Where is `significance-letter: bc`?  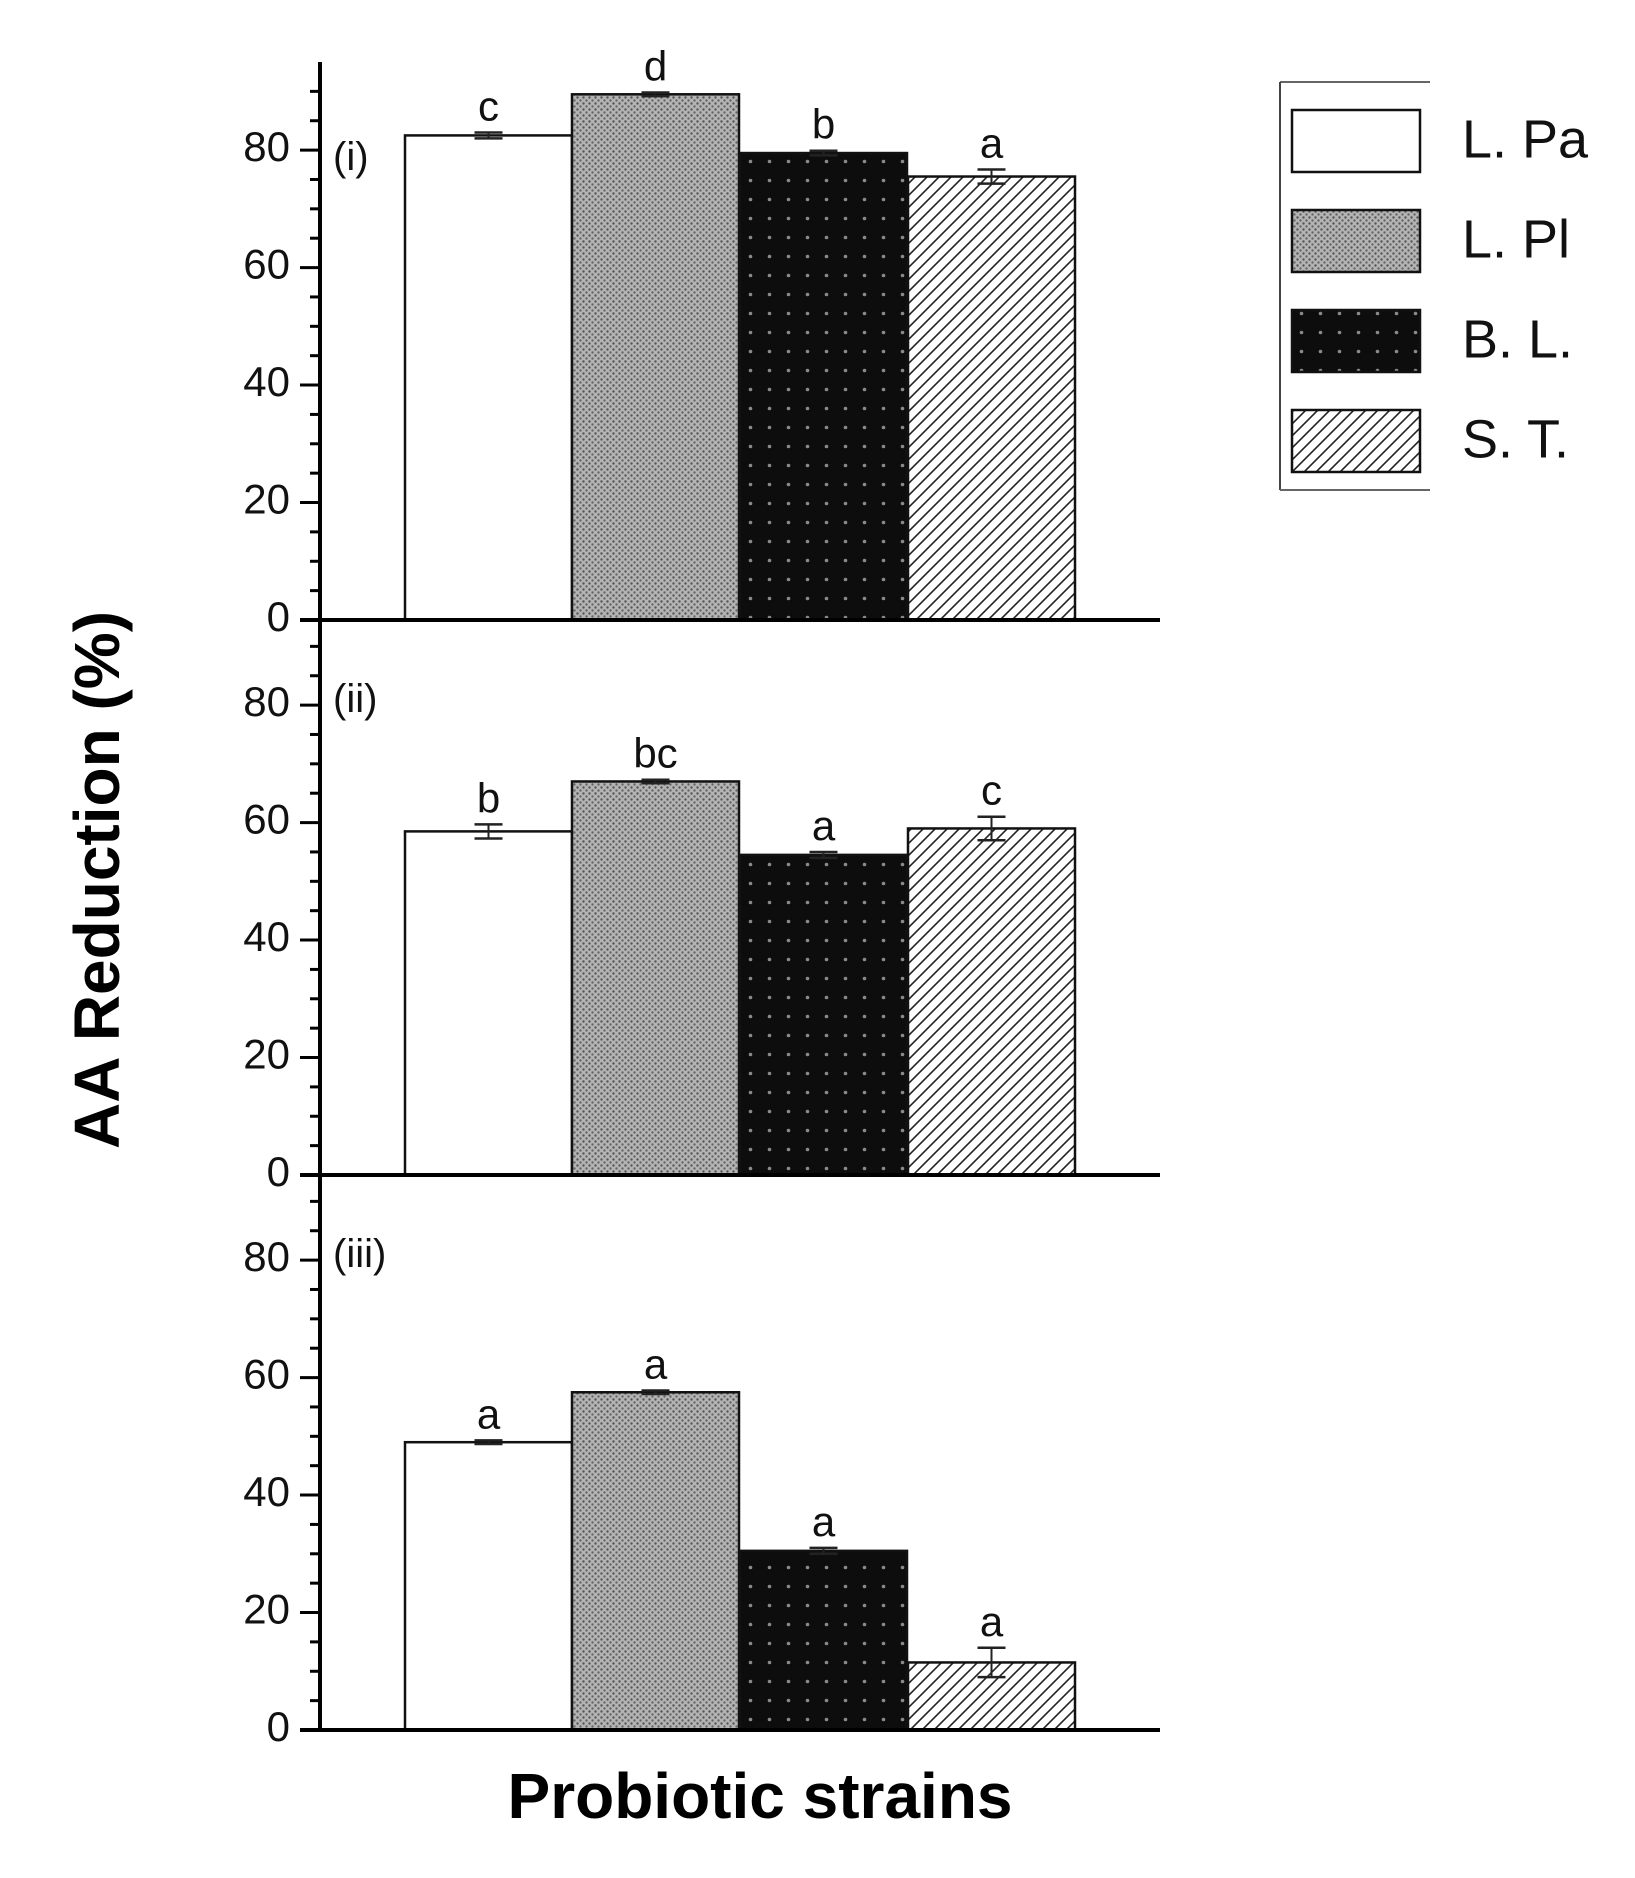
significance-letter: bc is located at coordinates (655, 753).